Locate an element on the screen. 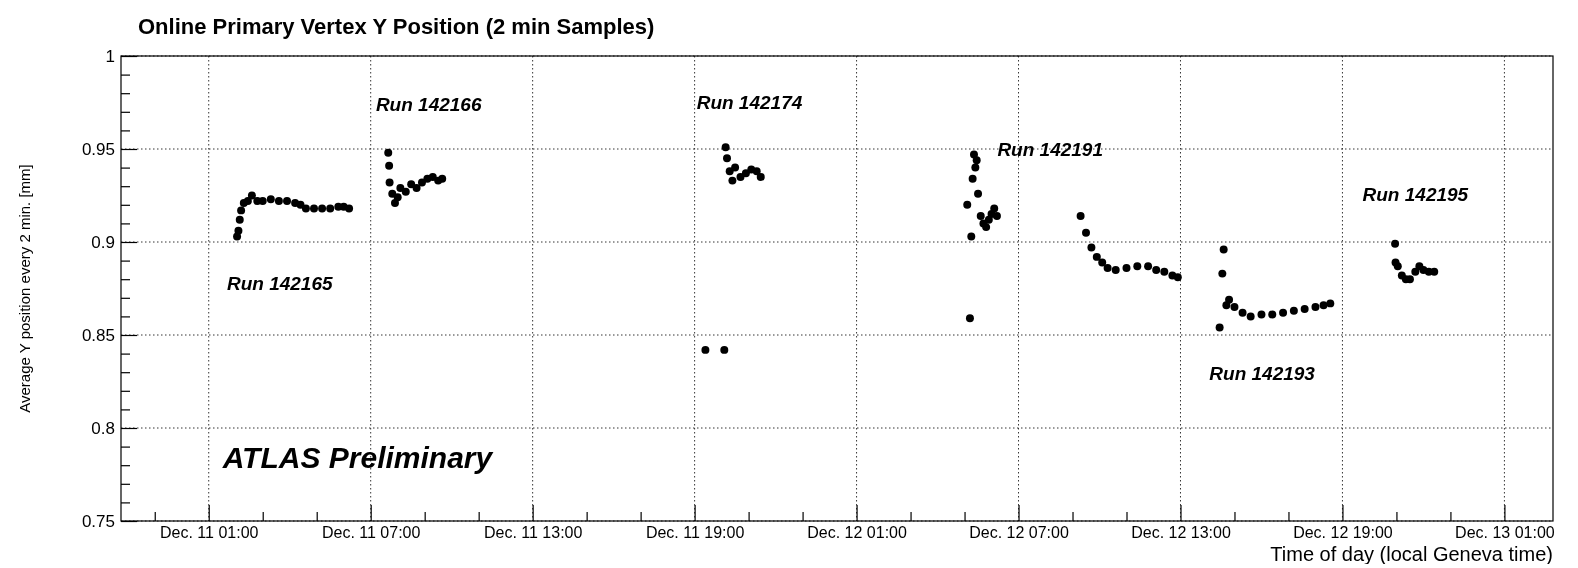  x-tick-label: Dec. 13 01:00 is located at coordinates (1505, 533).